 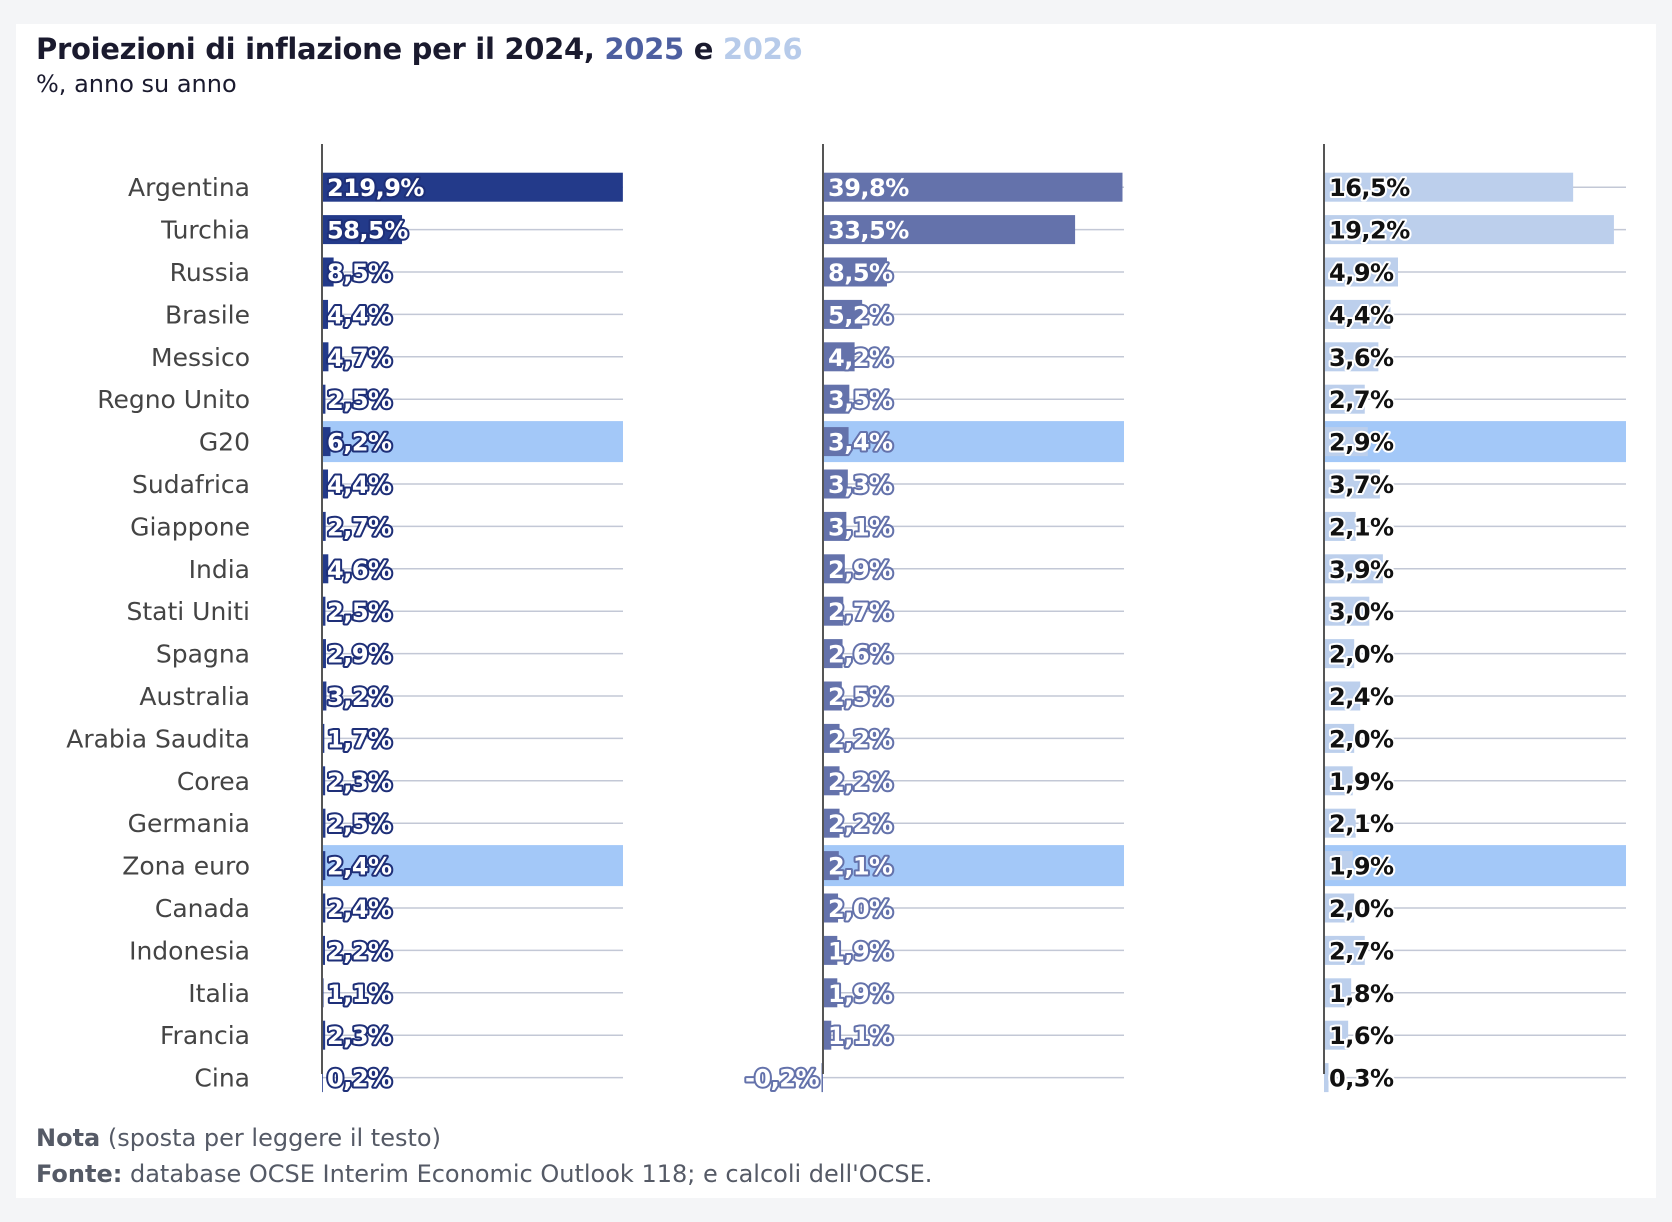 I want to click on value-label-2024-arabia-saudita: 1,7%, so click(x=359, y=739).